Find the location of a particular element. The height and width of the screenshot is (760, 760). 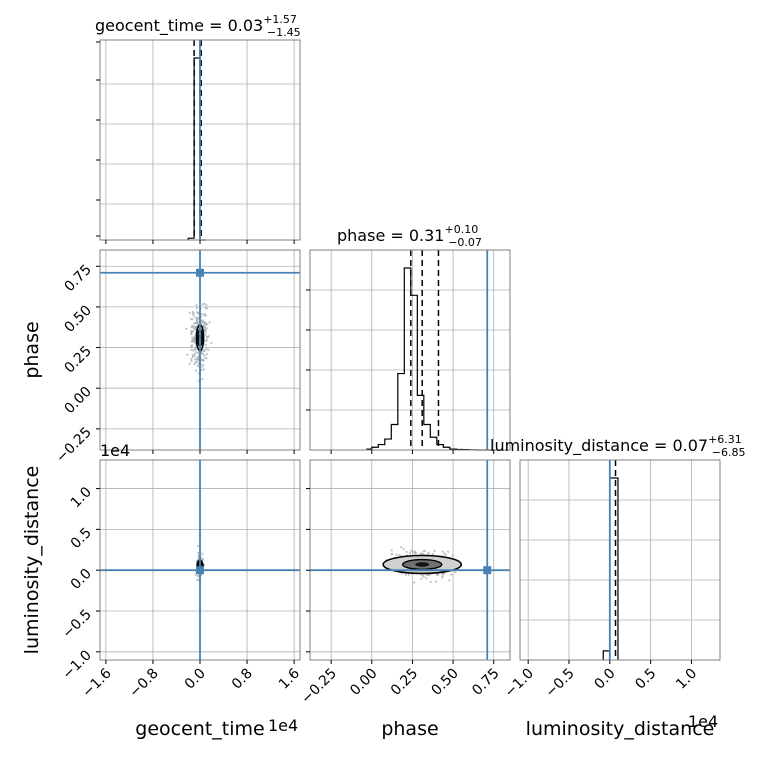

title-luminosity-distance: luminosity_distance = 0.07+6.31 −6.85 is located at coordinates (618, 446).